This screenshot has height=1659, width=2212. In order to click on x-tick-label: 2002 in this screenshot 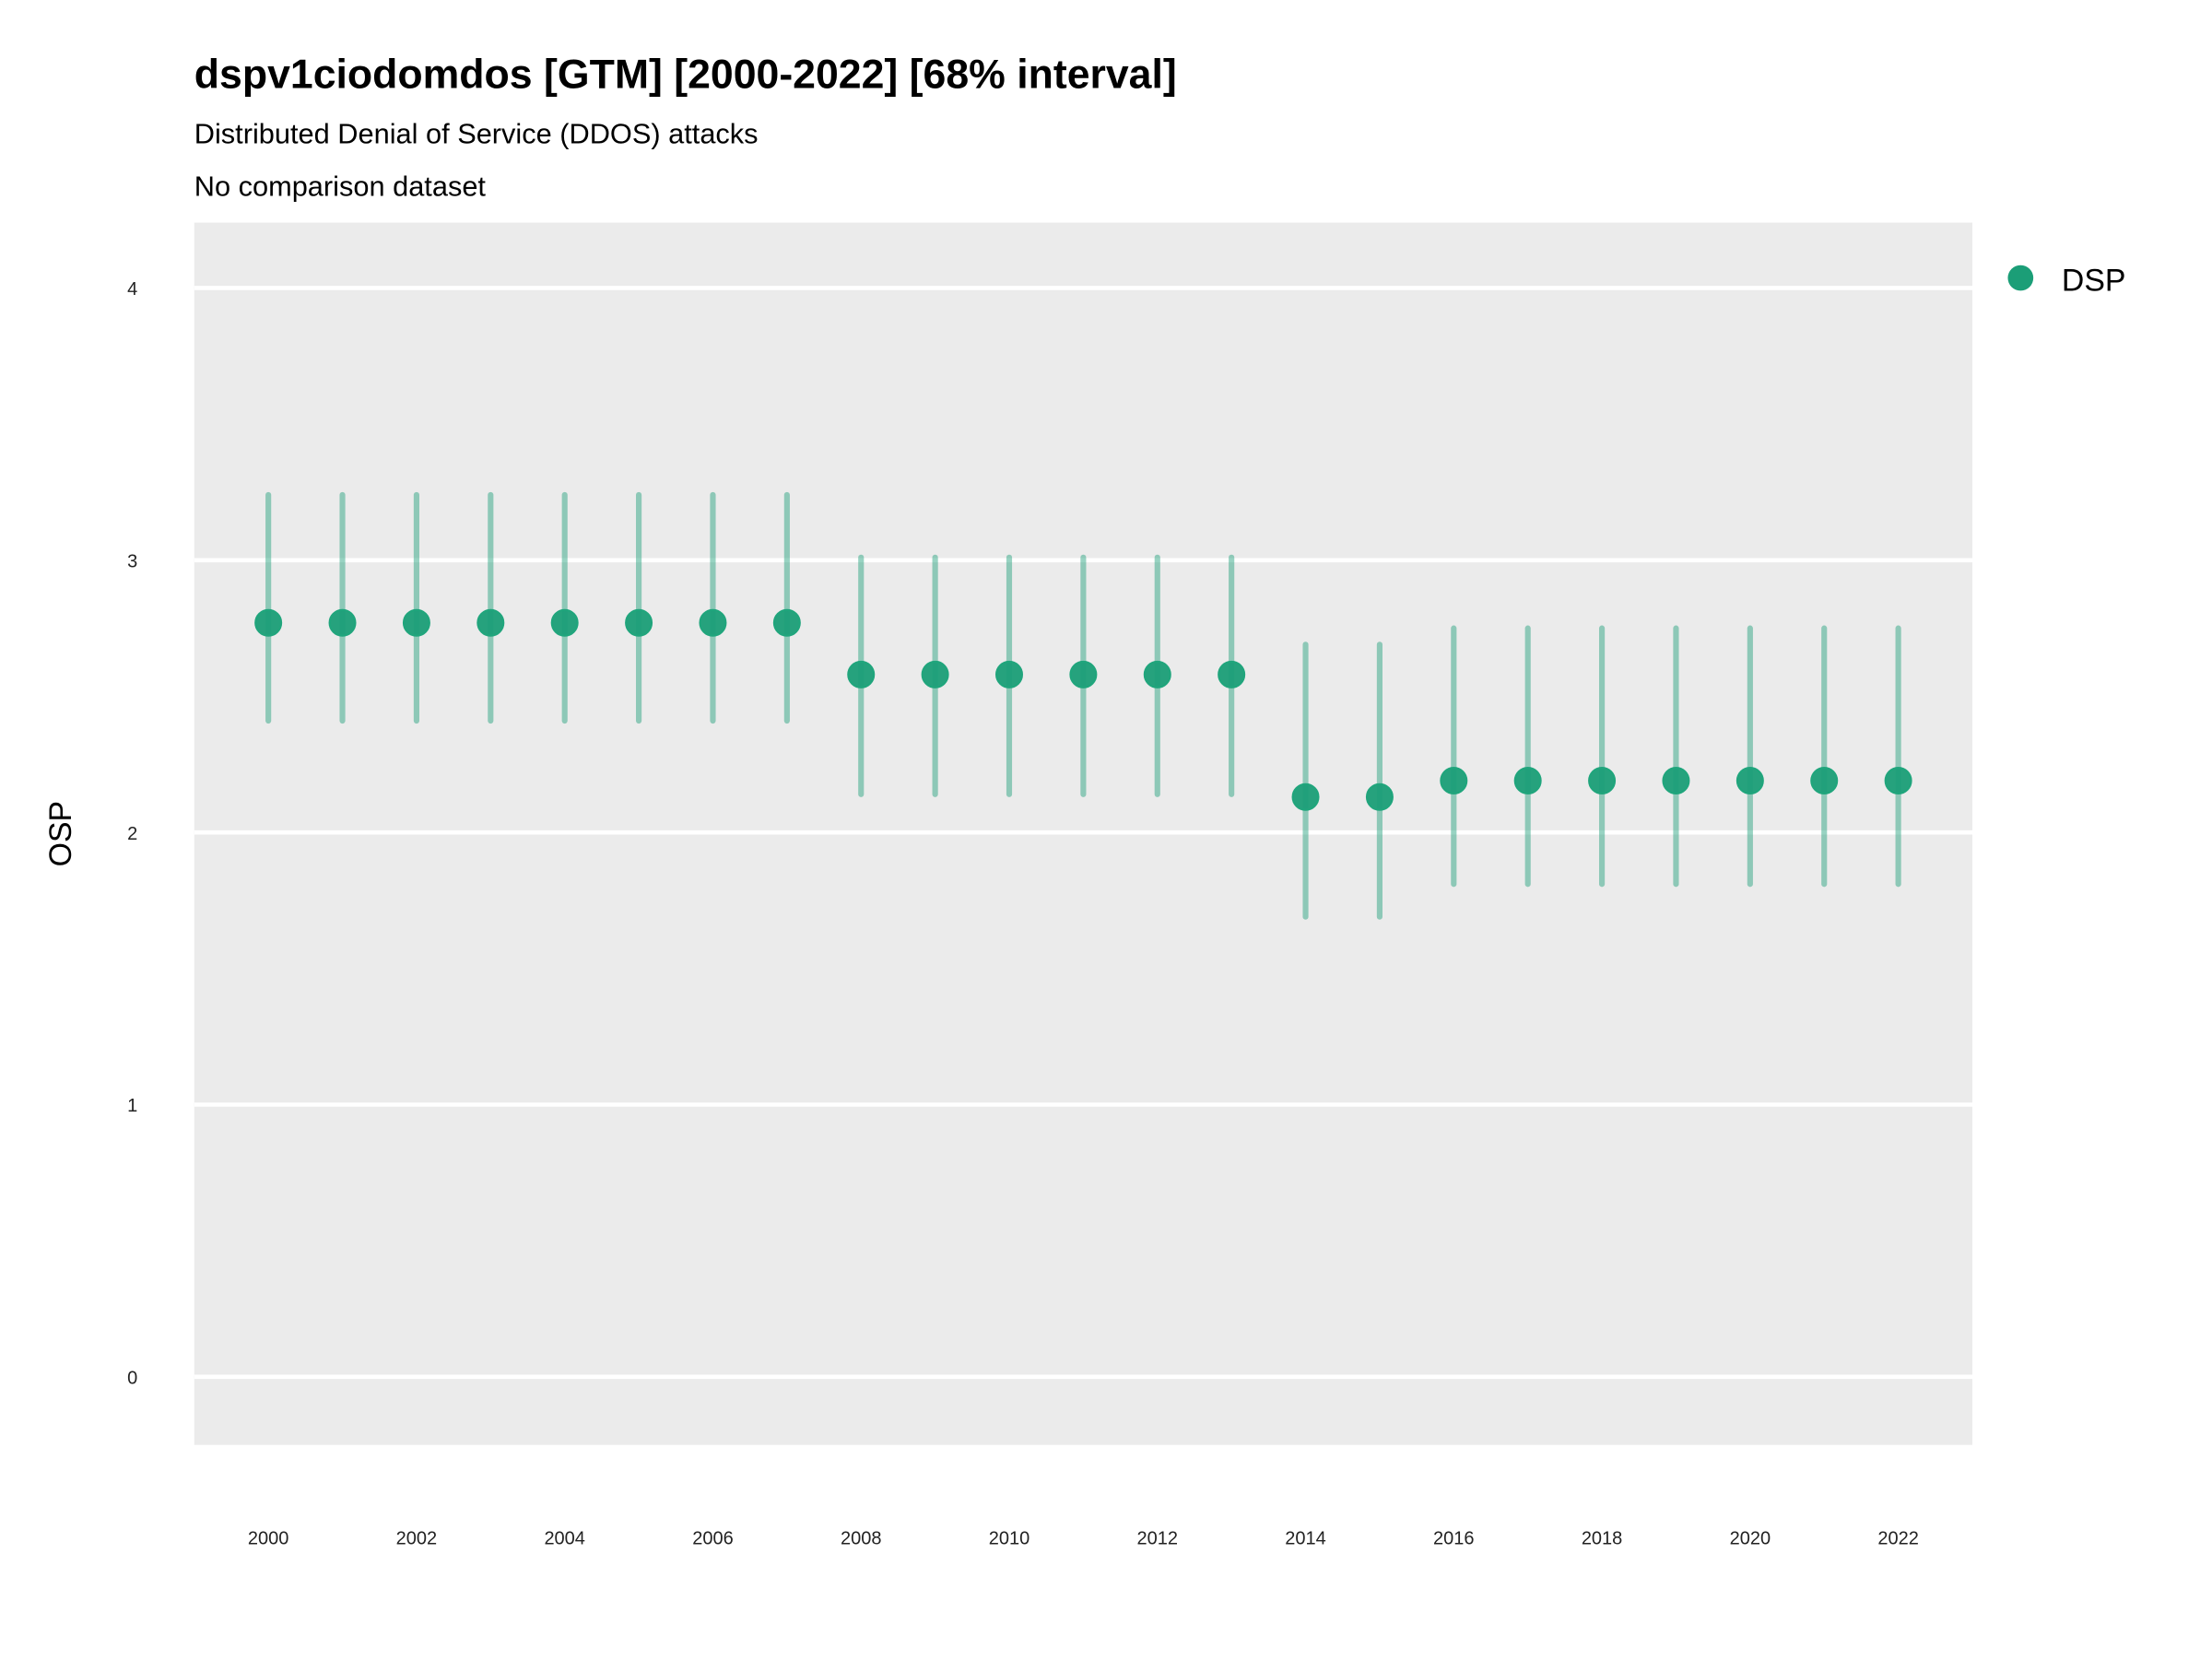, I will do `click(416, 1538)`.